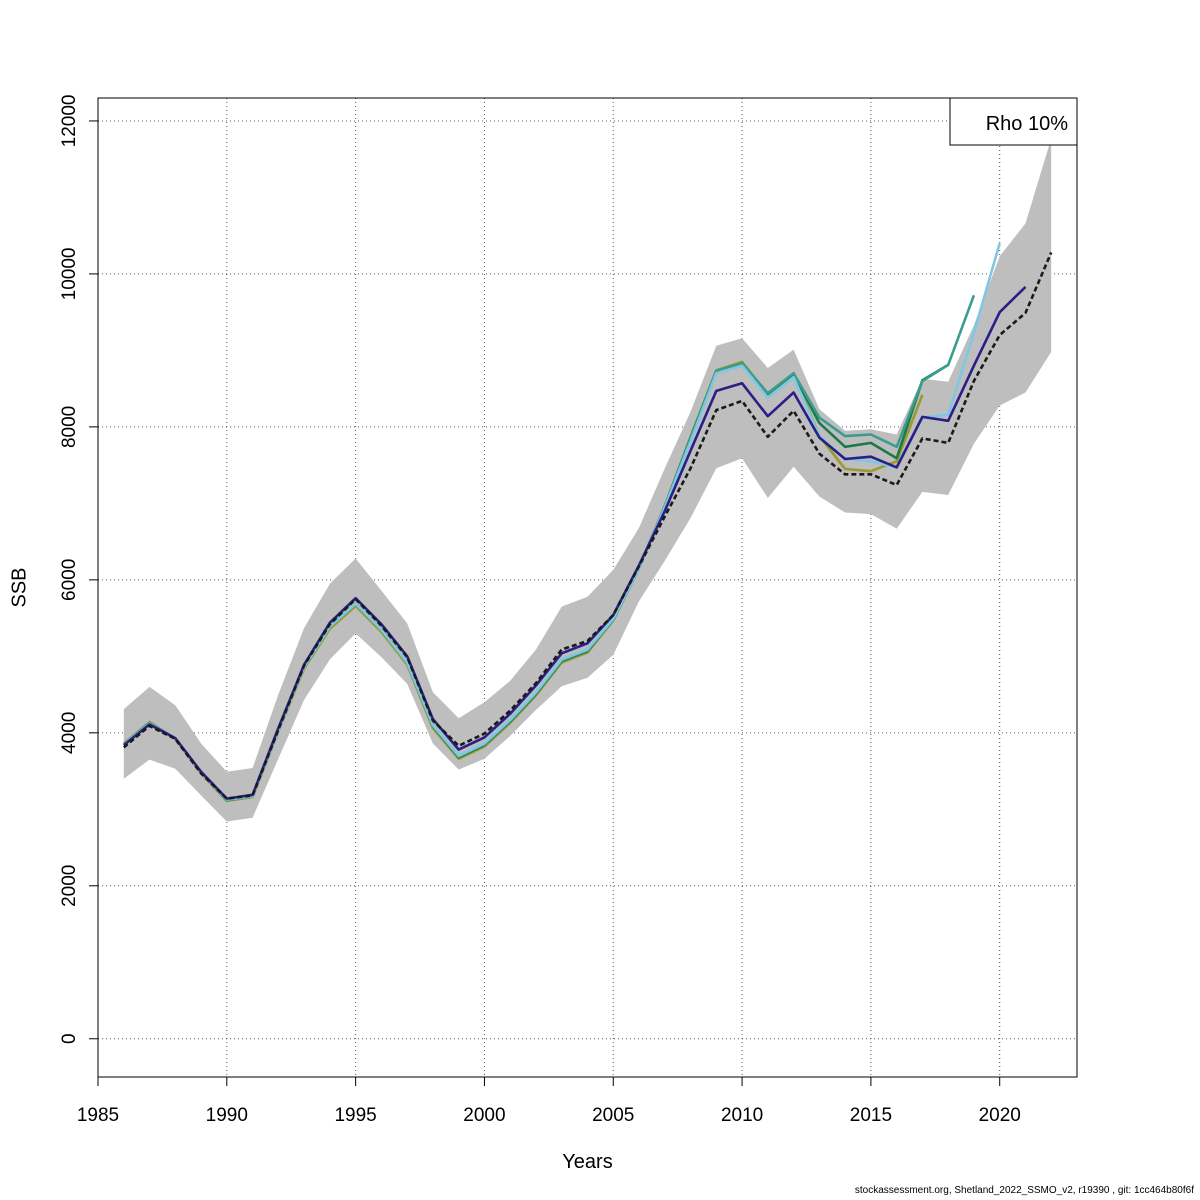 The width and height of the screenshot is (1200, 1200). Describe the element at coordinates (355, 1115) in the screenshot. I see `x-tick-label: 1995` at that location.